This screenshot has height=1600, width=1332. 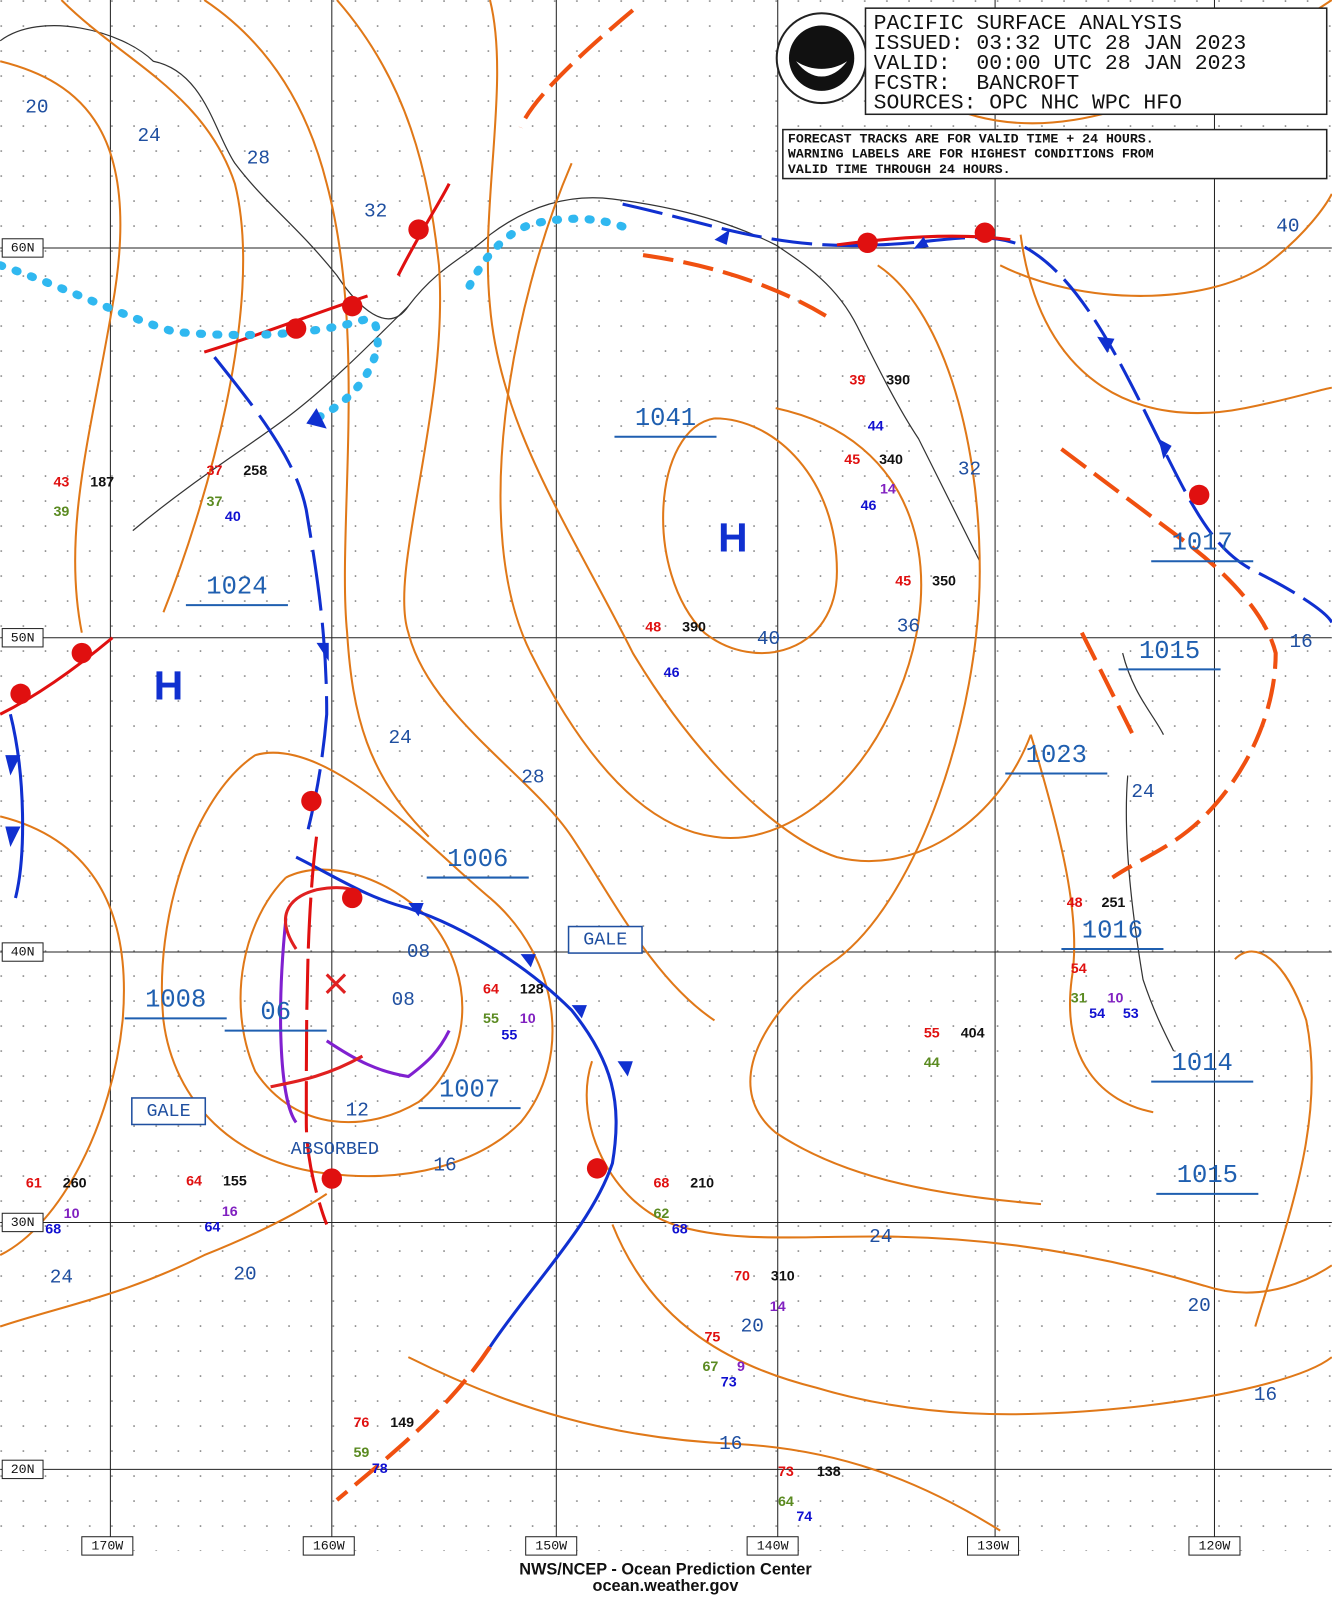 I want to click on isobar-label: 28, so click(x=258, y=158).